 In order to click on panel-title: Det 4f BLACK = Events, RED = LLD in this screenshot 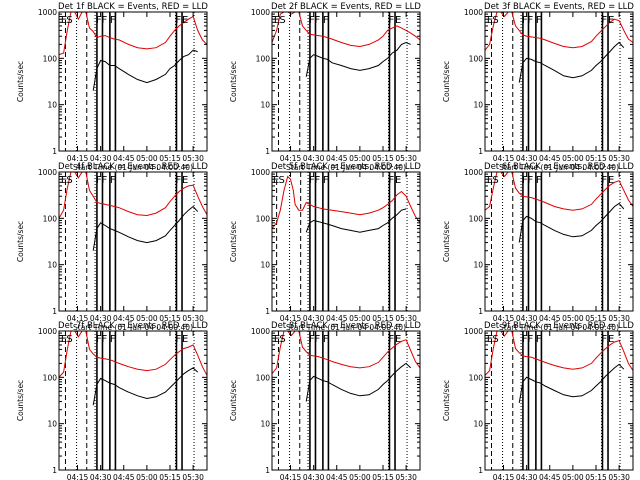, I will do `click(133, 167)`.